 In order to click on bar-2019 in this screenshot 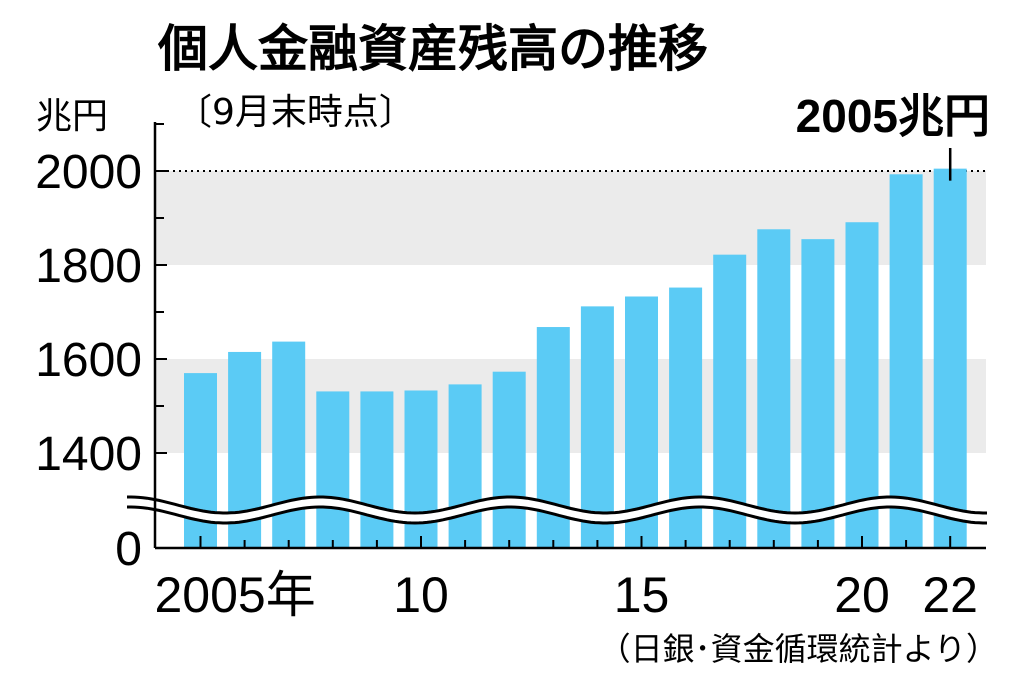, I will do `click(818, 393)`.